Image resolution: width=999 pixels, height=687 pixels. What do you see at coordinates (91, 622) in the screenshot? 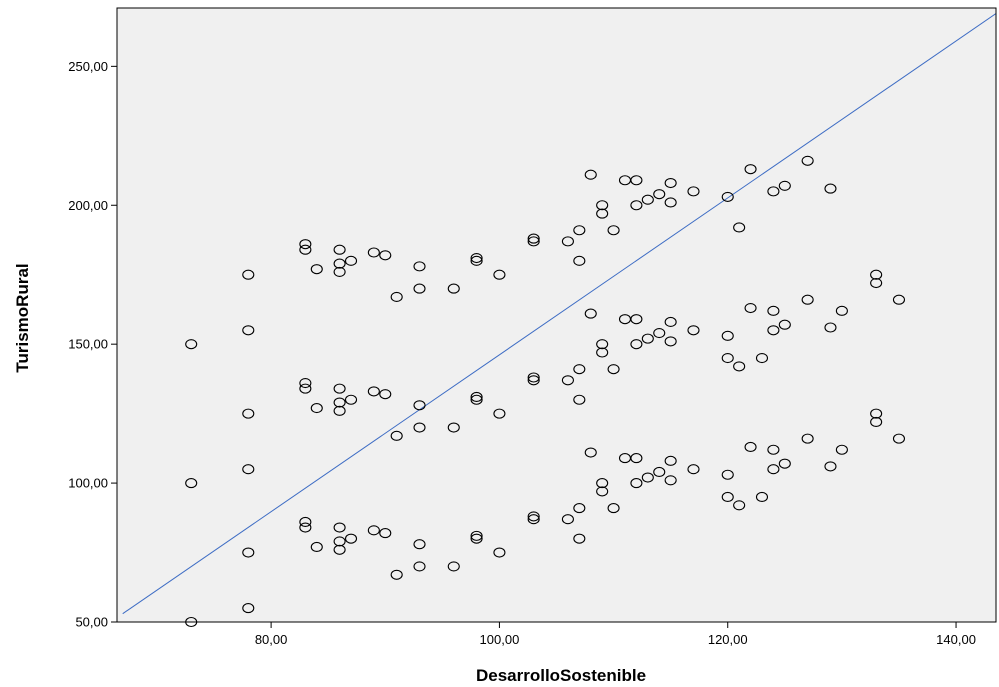
I see `y-tick-label: 50,00` at bounding box center [91, 622].